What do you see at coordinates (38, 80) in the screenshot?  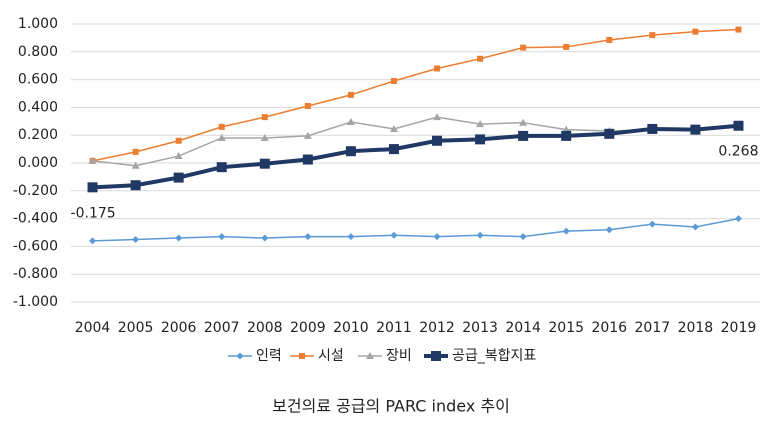 I see `y-tick-label: 0.600` at bounding box center [38, 80].